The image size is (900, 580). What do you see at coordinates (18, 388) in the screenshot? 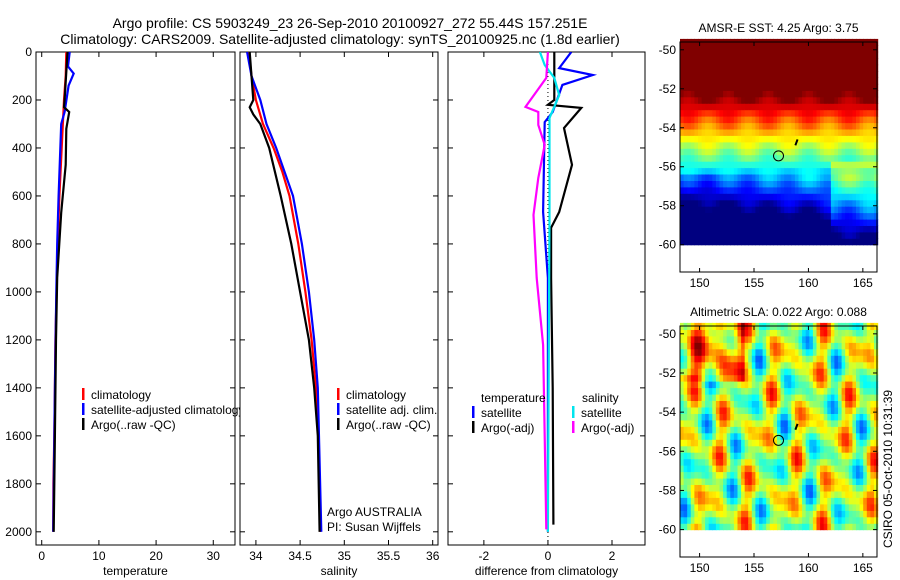
I see `y-tick-label: 1400` at bounding box center [18, 388].